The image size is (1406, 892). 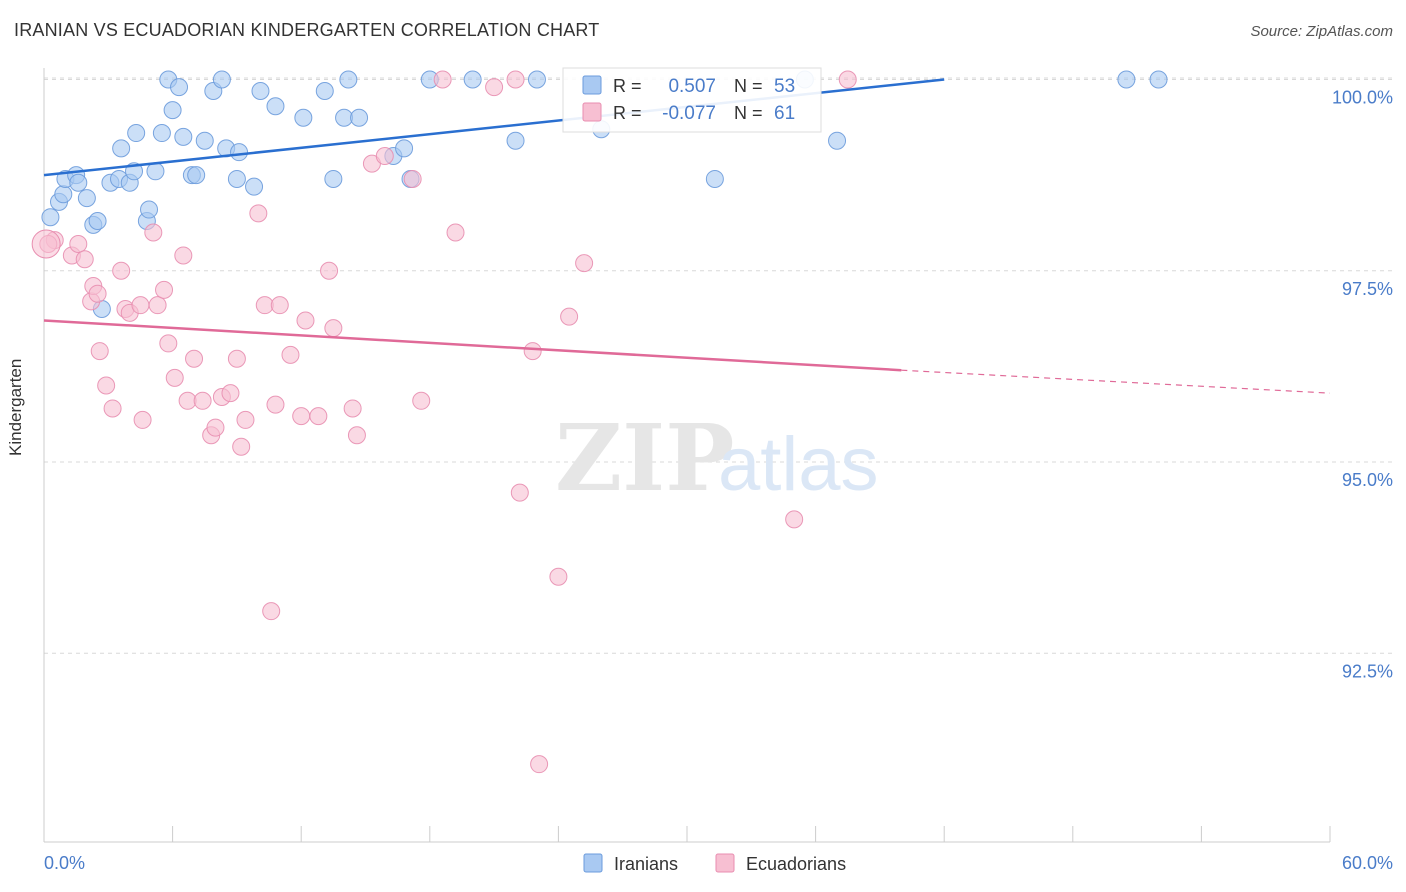 I want to click on legend-stats: R = 0.507 N = 53 R = -0.077 N = 61, so click(x=692, y=100).